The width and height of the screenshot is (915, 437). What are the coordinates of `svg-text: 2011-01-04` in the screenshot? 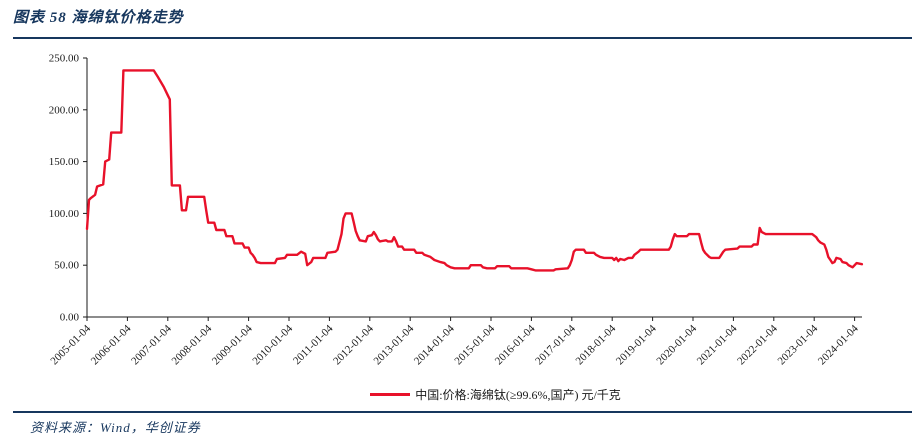 It's located at (313, 344).